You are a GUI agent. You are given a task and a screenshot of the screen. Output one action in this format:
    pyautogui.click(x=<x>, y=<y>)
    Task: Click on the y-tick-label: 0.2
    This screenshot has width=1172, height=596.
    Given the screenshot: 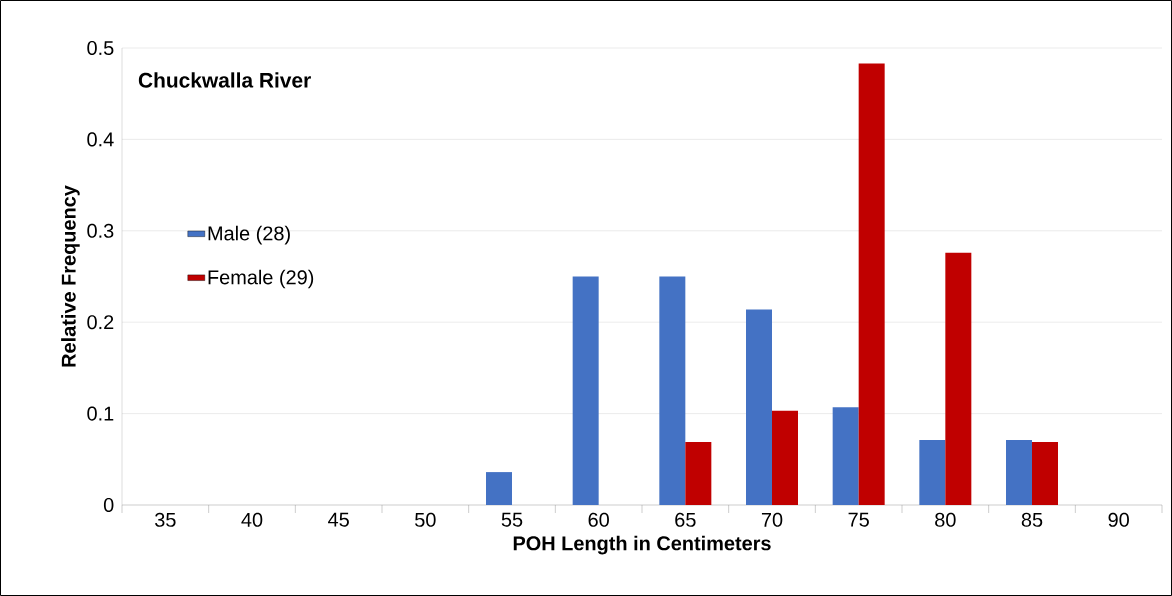 What is the action you would take?
    pyautogui.click(x=100, y=322)
    